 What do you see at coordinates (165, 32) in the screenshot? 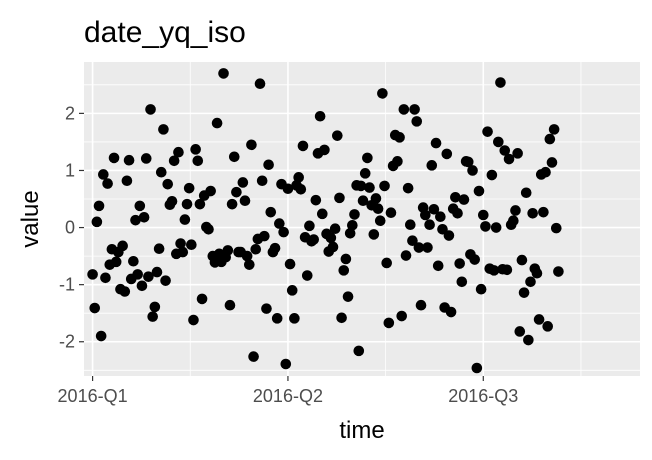
I see `chart-title: date_yq_iso` at bounding box center [165, 32].